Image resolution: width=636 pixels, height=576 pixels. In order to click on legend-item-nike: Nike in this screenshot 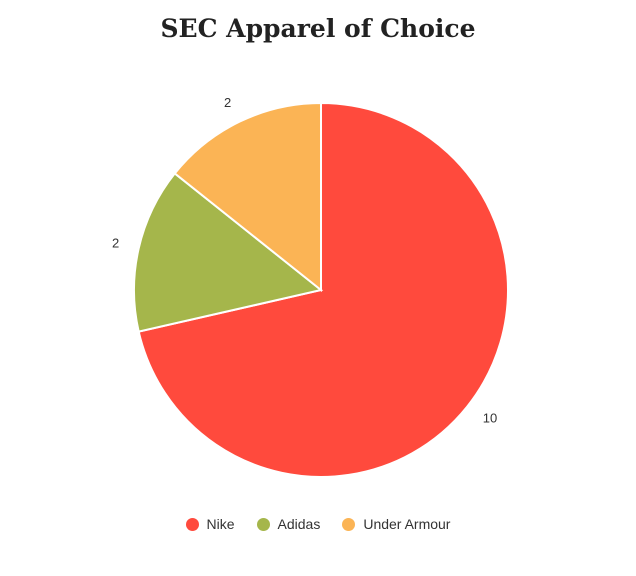, I will do `click(210, 524)`.